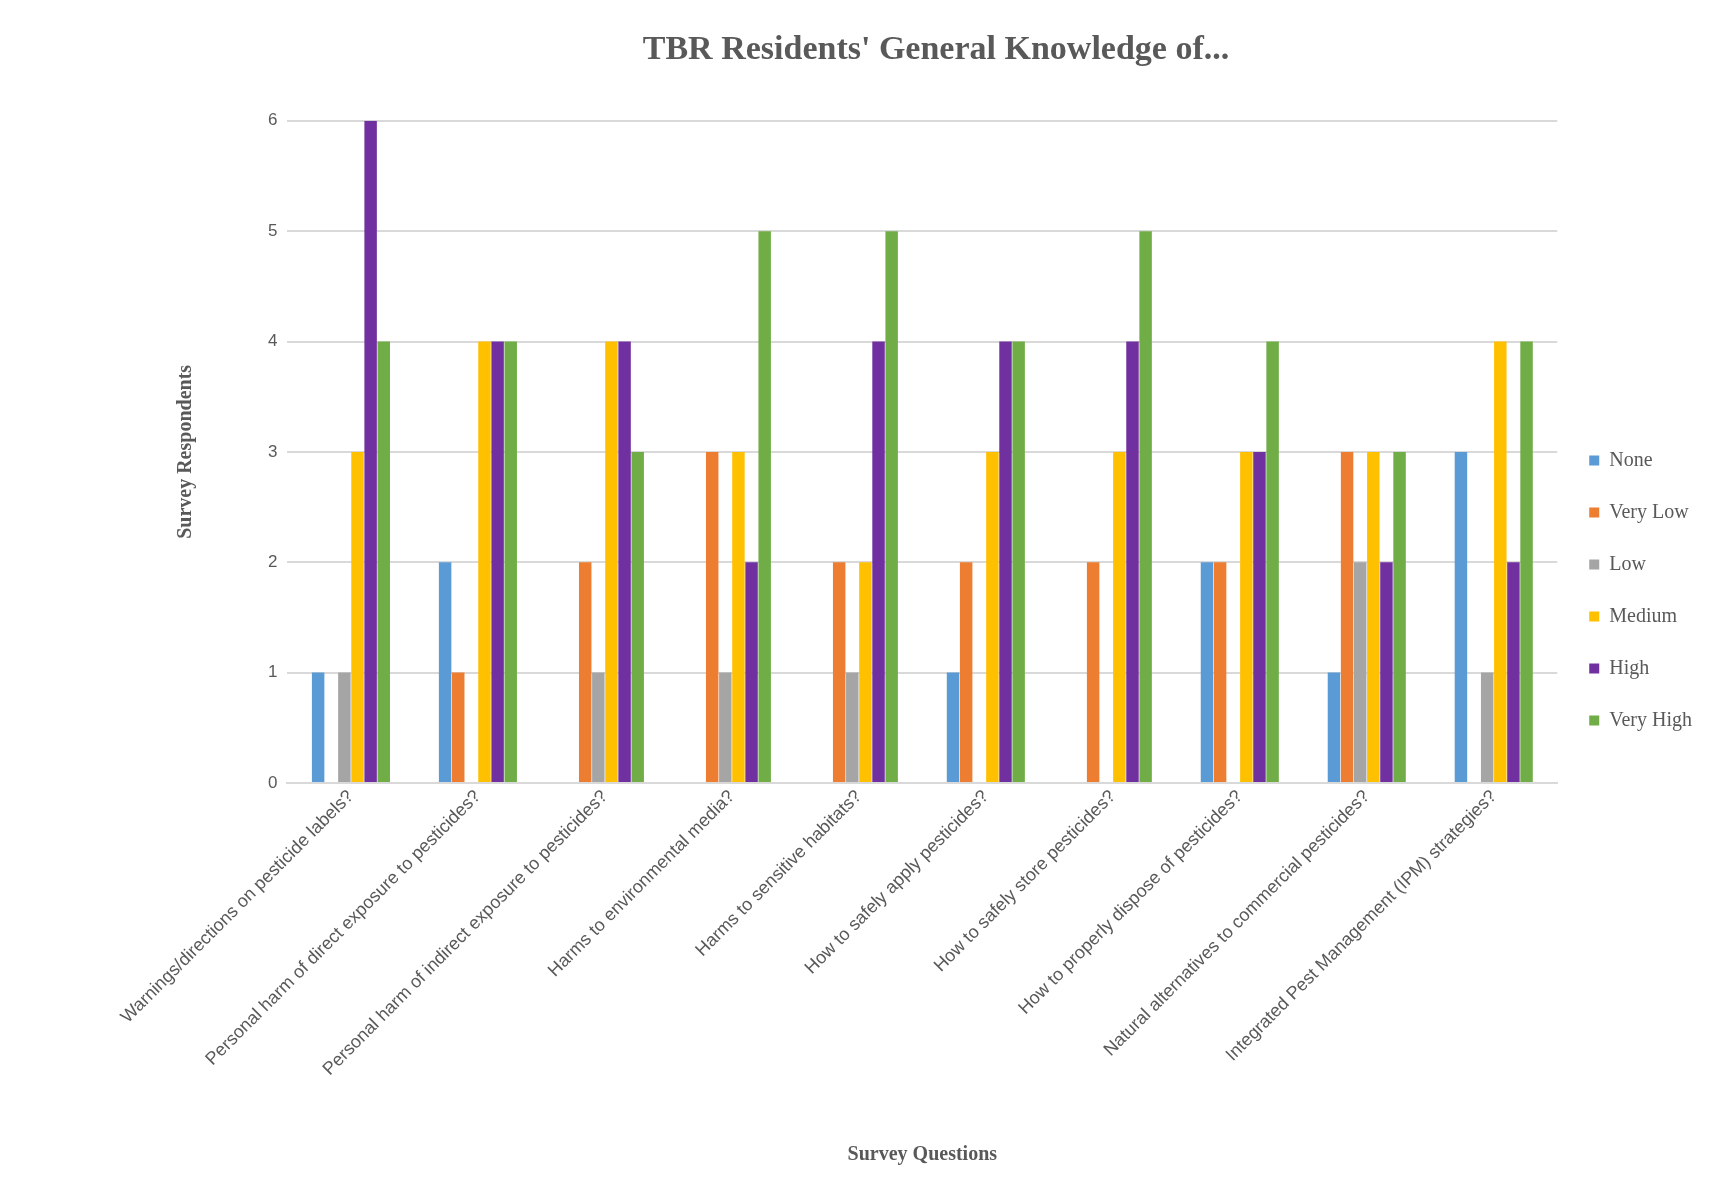 This screenshot has height=1181, width=1722. What do you see at coordinates (1631, 458) in the screenshot?
I see `legend-label: None` at bounding box center [1631, 458].